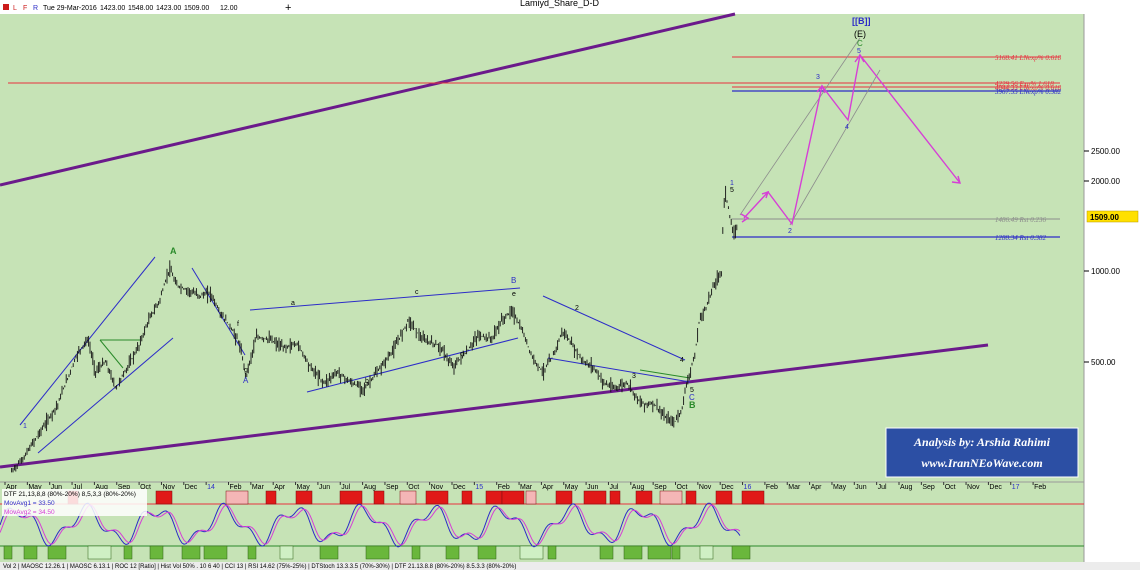 The image size is (1140, 570). What do you see at coordinates (560, 4) in the screenshot?
I see `chart-title: Lamiyd_Share_D-D` at bounding box center [560, 4].